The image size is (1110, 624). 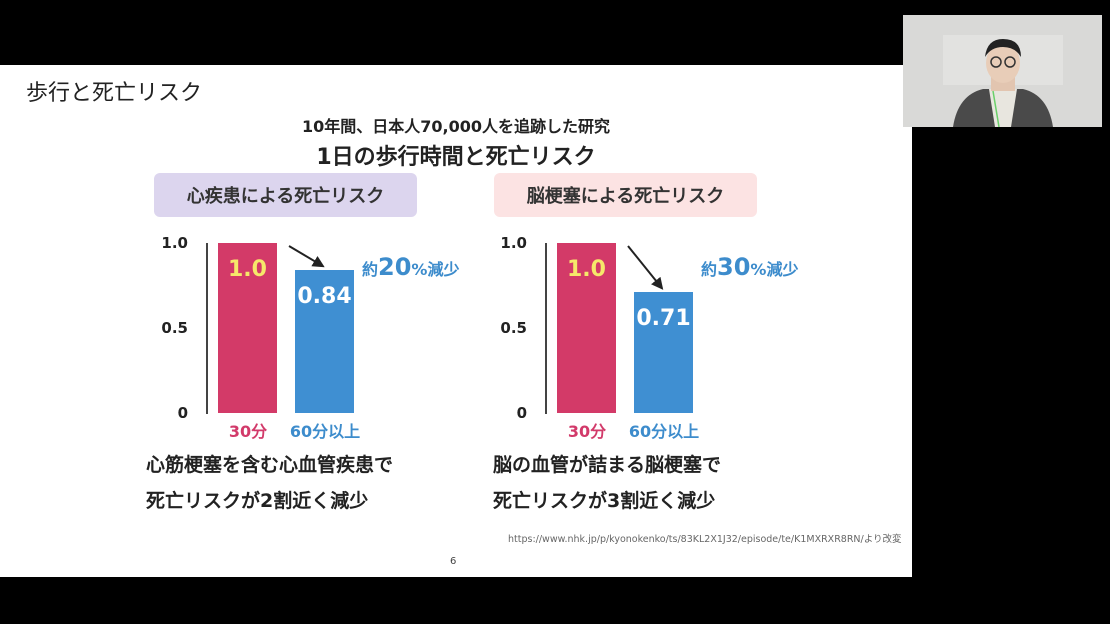 I want to click on slide-subtitle: 10年間、日本人70,000人を追跡した研究, so click(x=455, y=126).